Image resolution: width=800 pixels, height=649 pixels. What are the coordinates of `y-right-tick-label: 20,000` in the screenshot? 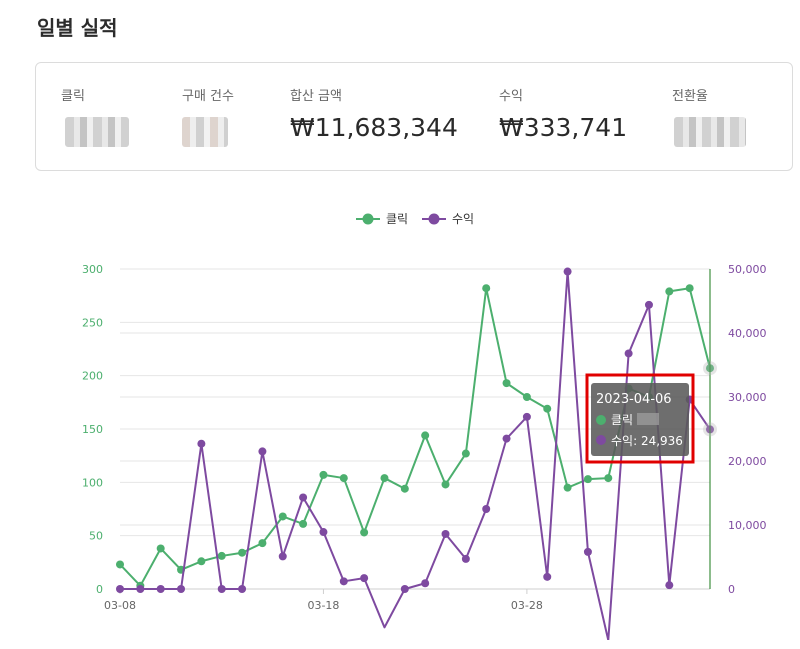 It's located at (747, 461).